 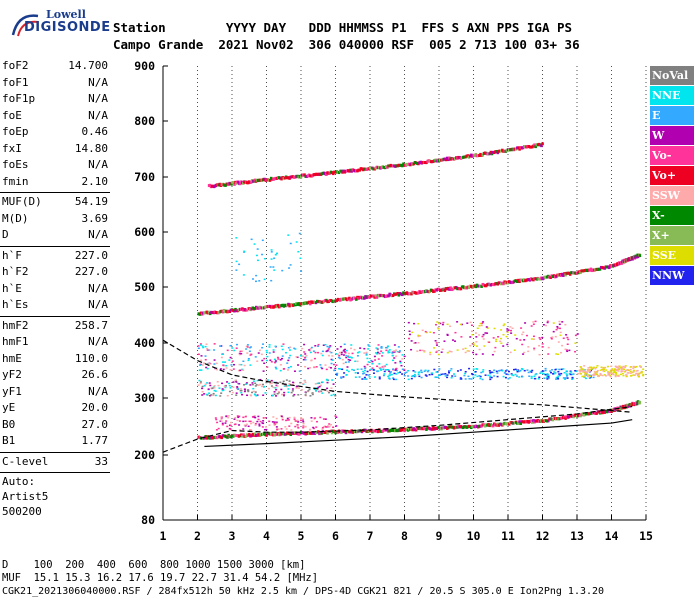 What do you see at coordinates (12, 374) in the screenshot?
I see `param-name: yF2` at bounding box center [12, 374].